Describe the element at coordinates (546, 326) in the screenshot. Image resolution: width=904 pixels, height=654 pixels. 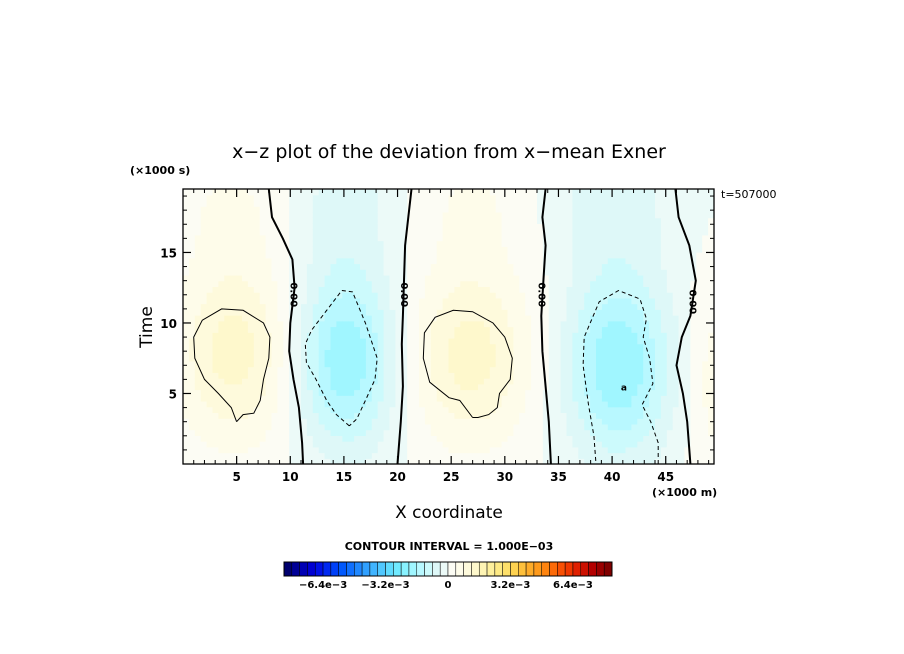
I see `zero-contour-line` at that location.